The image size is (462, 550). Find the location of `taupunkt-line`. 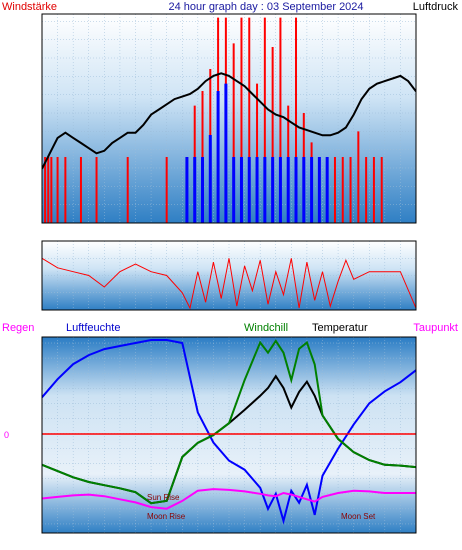

taupunkt-line is located at coordinates (229, 499).